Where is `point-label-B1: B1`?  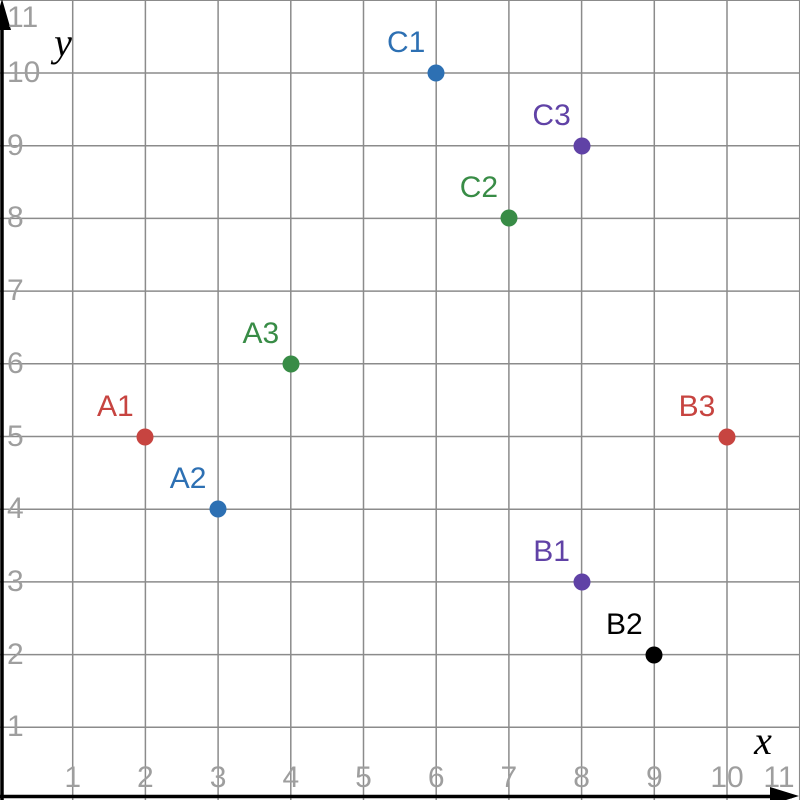
point-label-B1: B1 is located at coordinates (551, 551).